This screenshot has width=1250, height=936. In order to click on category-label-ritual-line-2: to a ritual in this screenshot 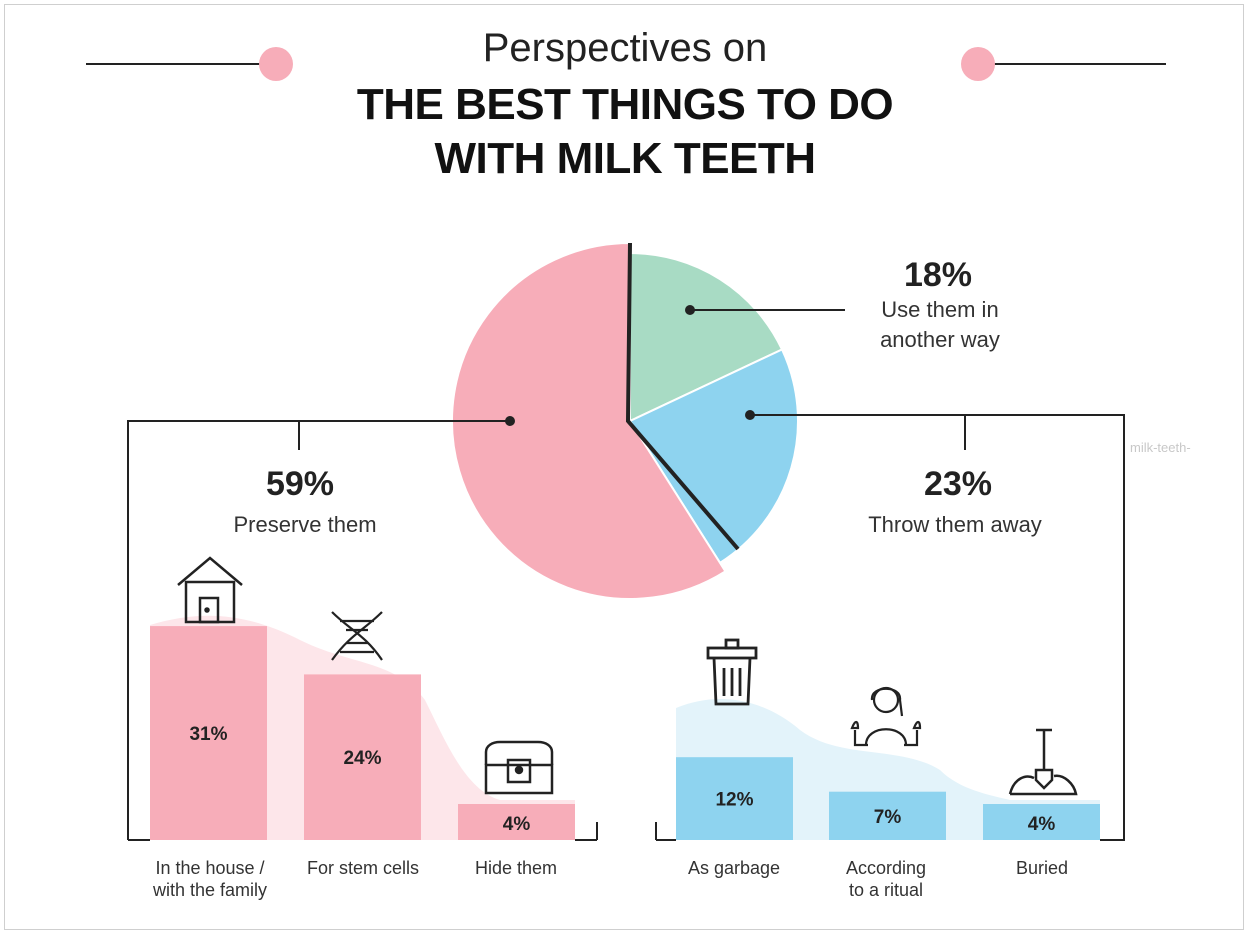, I will do `click(886, 890)`.